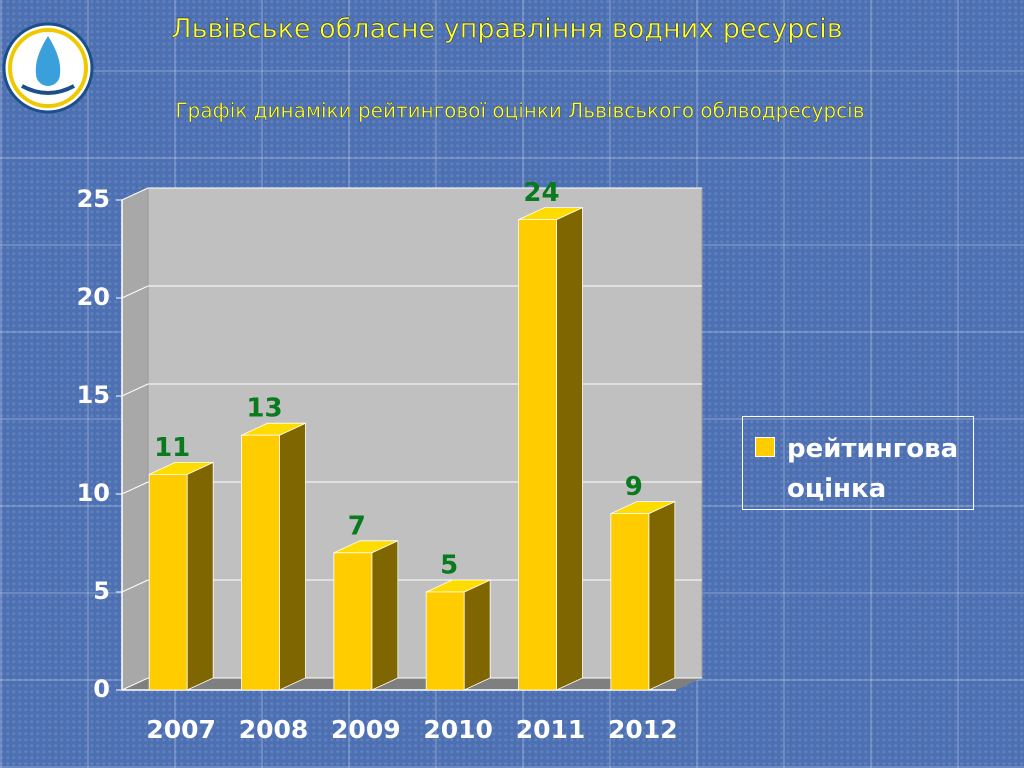 The image size is (1024, 768). Describe the element at coordinates (449, 566) in the screenshot. I see `value-label: 5` at that location.